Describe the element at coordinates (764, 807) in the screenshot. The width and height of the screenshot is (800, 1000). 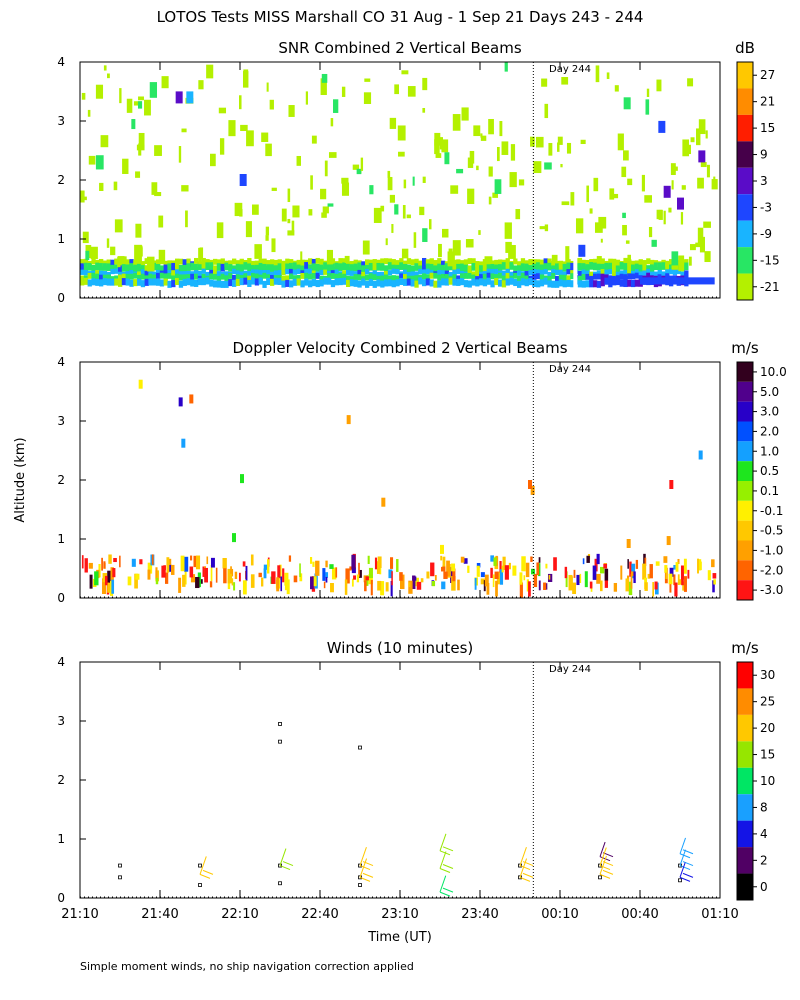
I see `winds-colorbar-label: 8` at that location.